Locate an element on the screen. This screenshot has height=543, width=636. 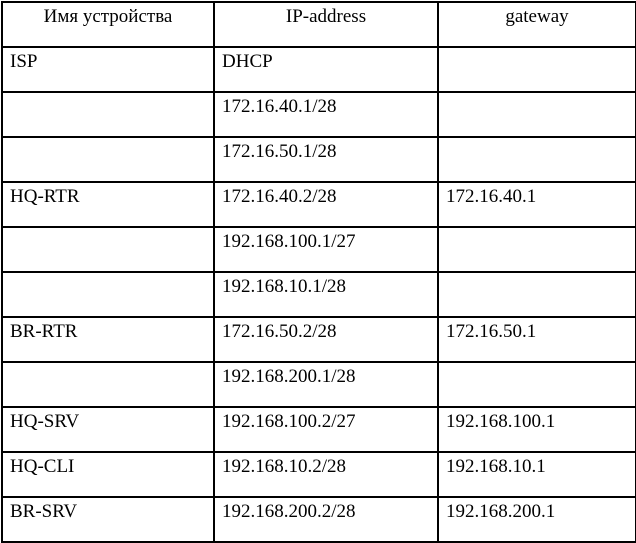
table-row: 192.168.200.1/28 is located at coordinates (318, 384).